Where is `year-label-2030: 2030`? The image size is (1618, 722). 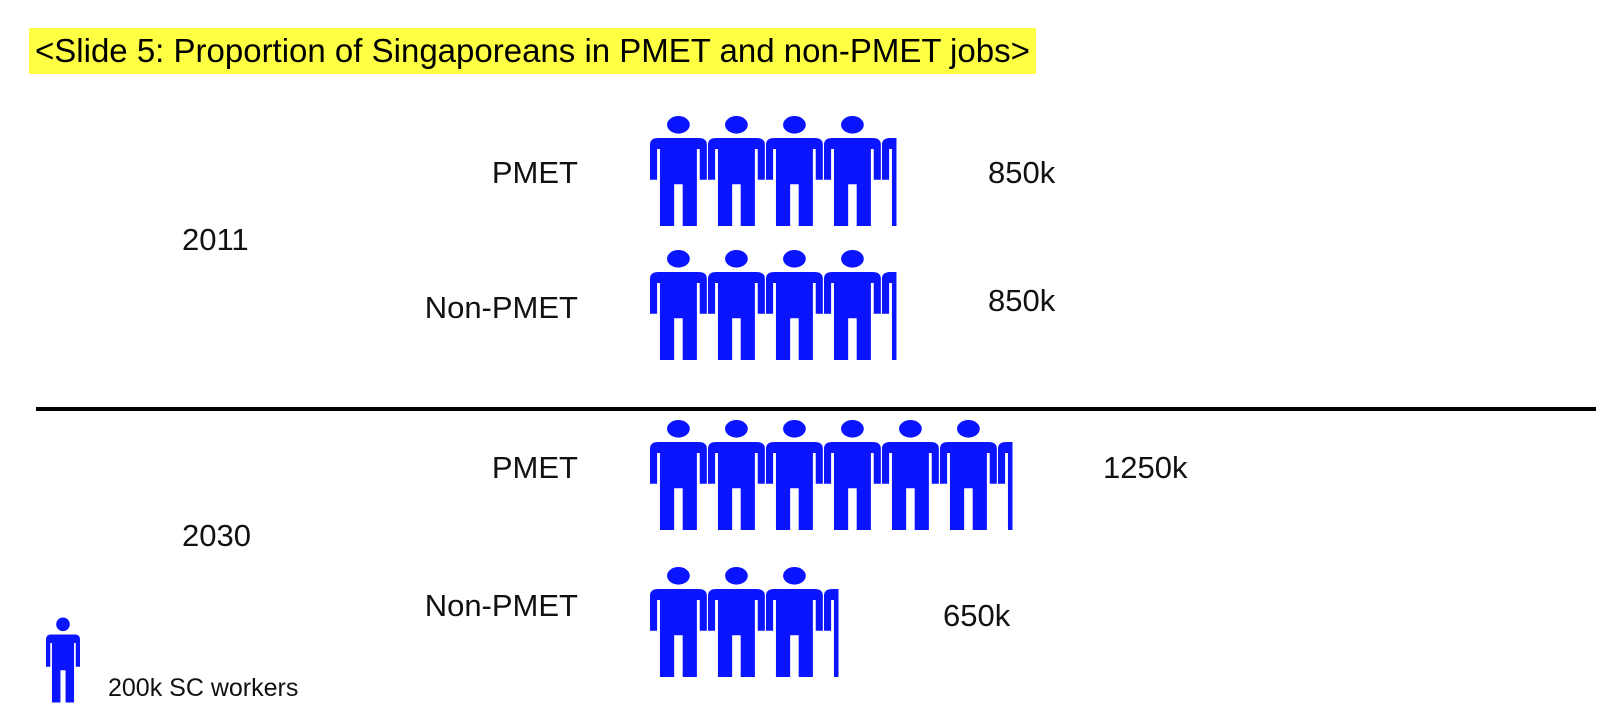 year-label-2030: 2030 is located at coordinates (216, 535).